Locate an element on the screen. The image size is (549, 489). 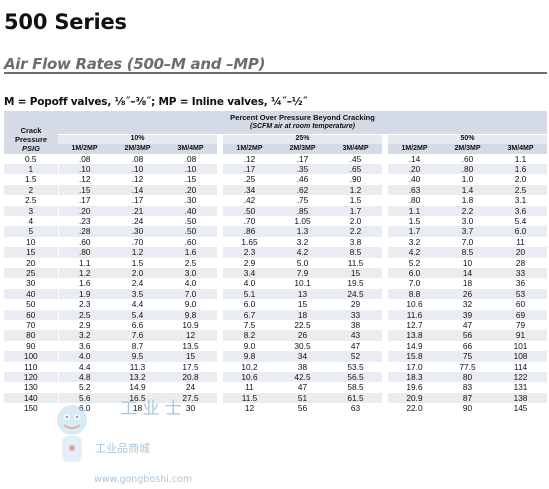
flow-cell: 2.5 is located at coordinates (520, 190).